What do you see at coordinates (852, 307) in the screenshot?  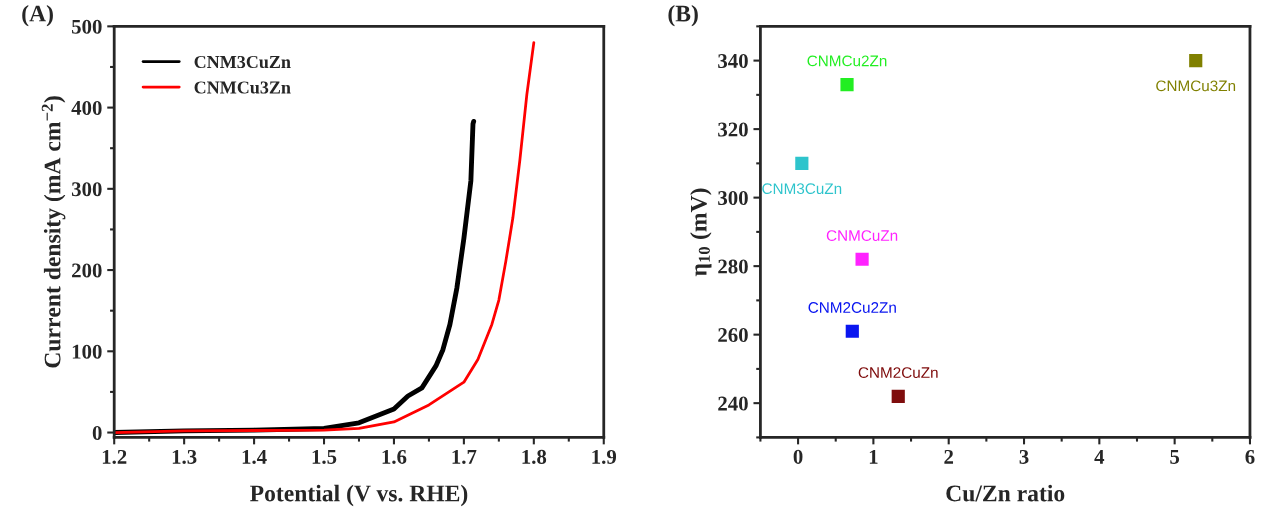 I see `series-label: CNM2Cu2Zn` at bounding box center [852, 307].